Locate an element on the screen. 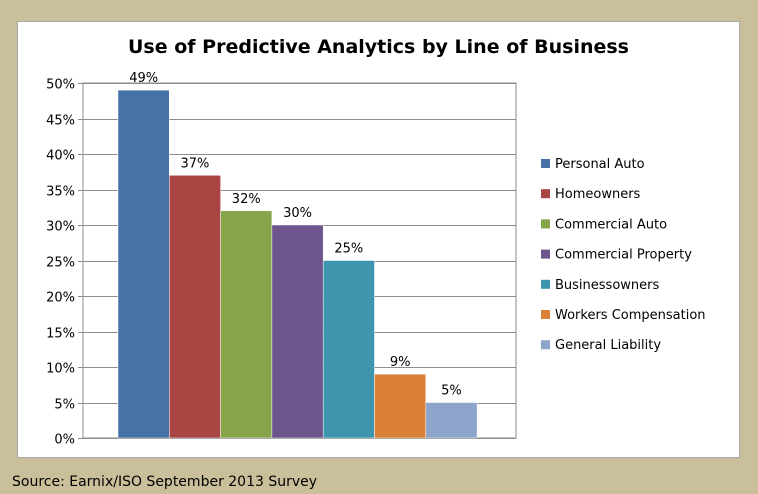 The width and height of the screenshot is (758, 494). bar-personal-auto is located at coordinates (143, 264).